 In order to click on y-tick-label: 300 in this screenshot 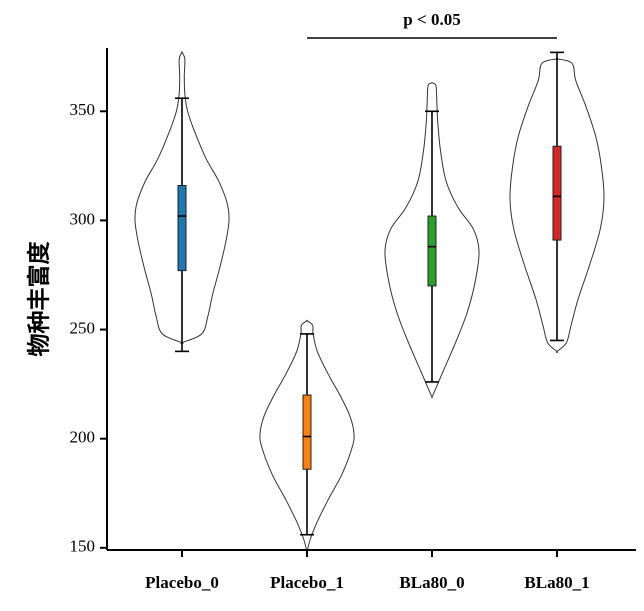, I will do `click(83, 218)`.